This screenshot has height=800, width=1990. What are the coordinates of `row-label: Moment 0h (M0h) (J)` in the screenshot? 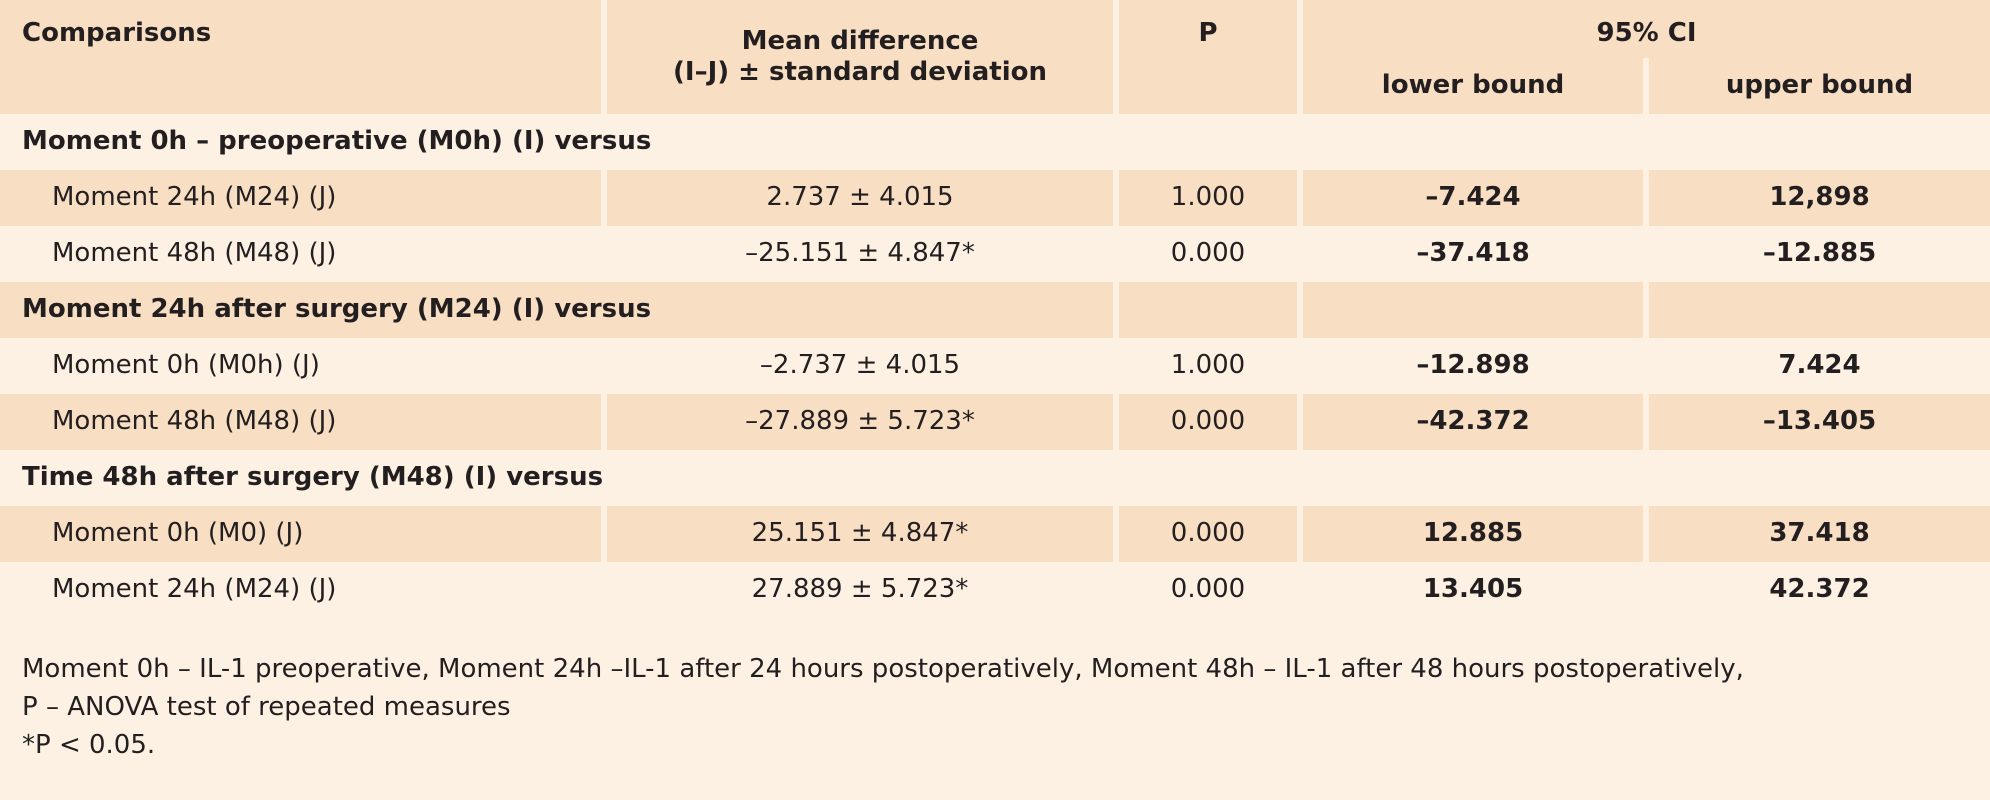 It's located at (303, 366).